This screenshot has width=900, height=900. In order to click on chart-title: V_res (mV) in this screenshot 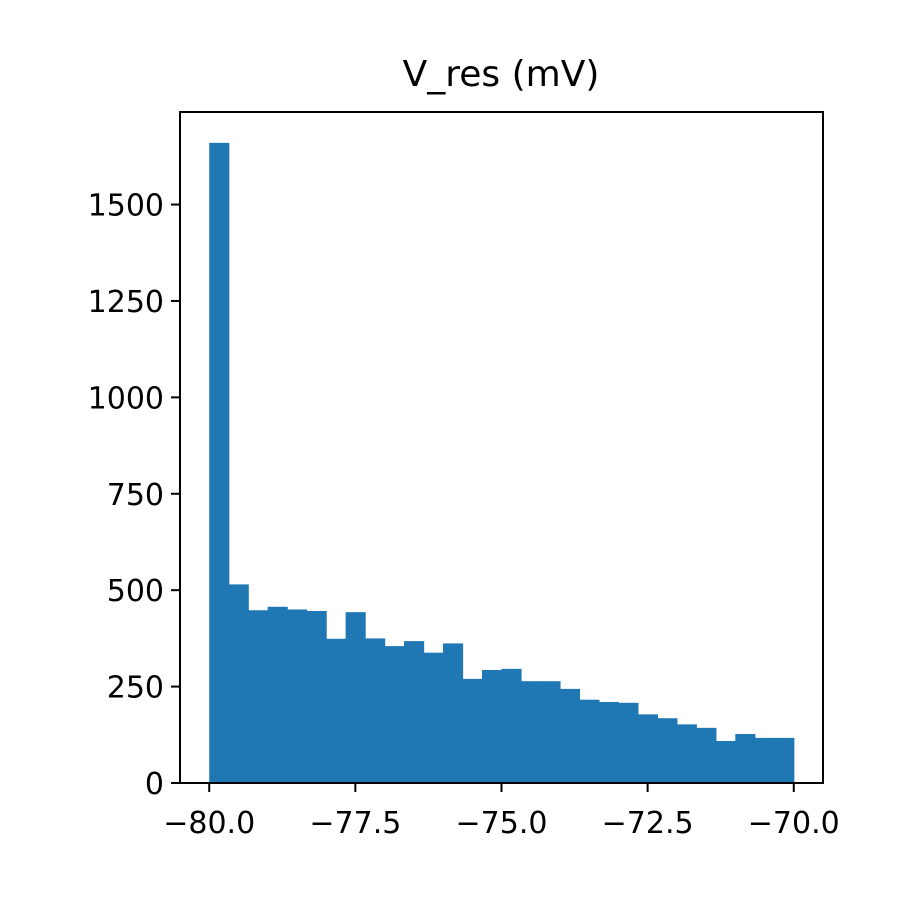, I will do `click(501, 74)`.